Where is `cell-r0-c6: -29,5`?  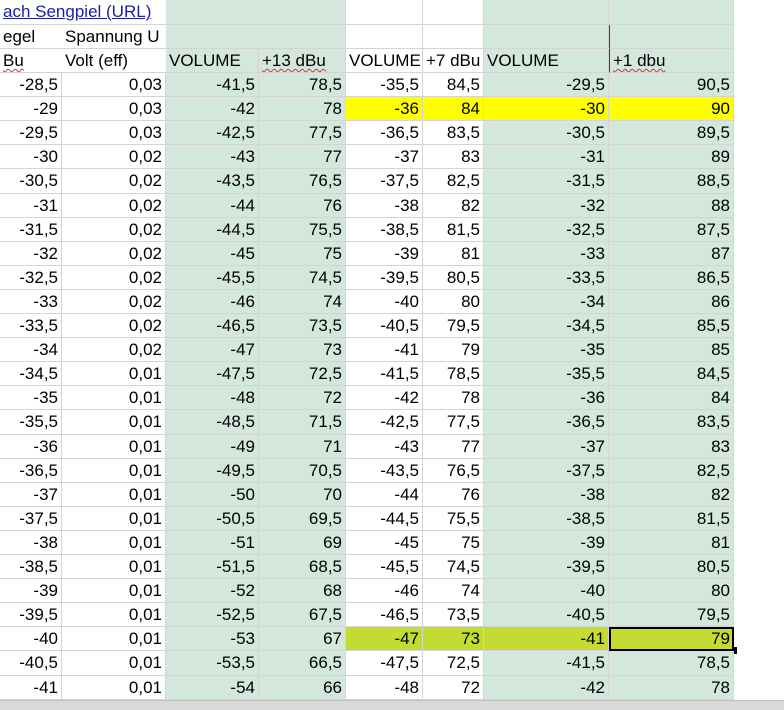
cell-r0-c6: -29,5 is located at coordinates (546, 85).